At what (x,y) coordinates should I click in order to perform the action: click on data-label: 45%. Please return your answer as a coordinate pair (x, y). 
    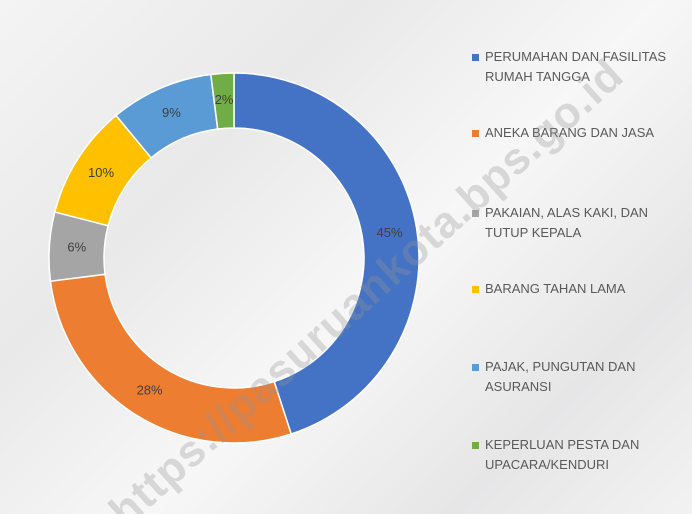
    Looking at the image, I should click on (390, 232).